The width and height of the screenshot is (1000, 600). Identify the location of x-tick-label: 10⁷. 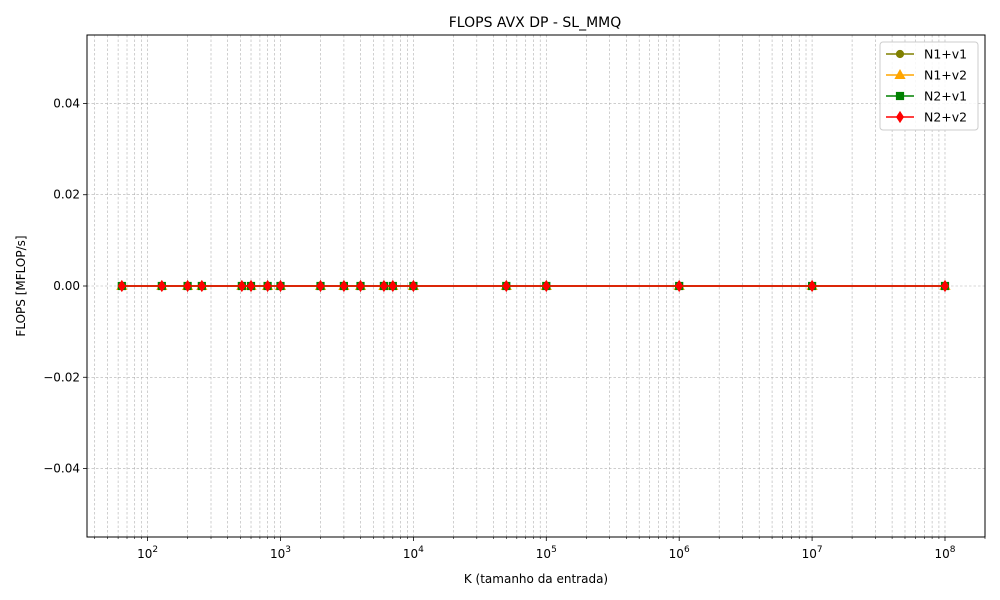
(812, 553).